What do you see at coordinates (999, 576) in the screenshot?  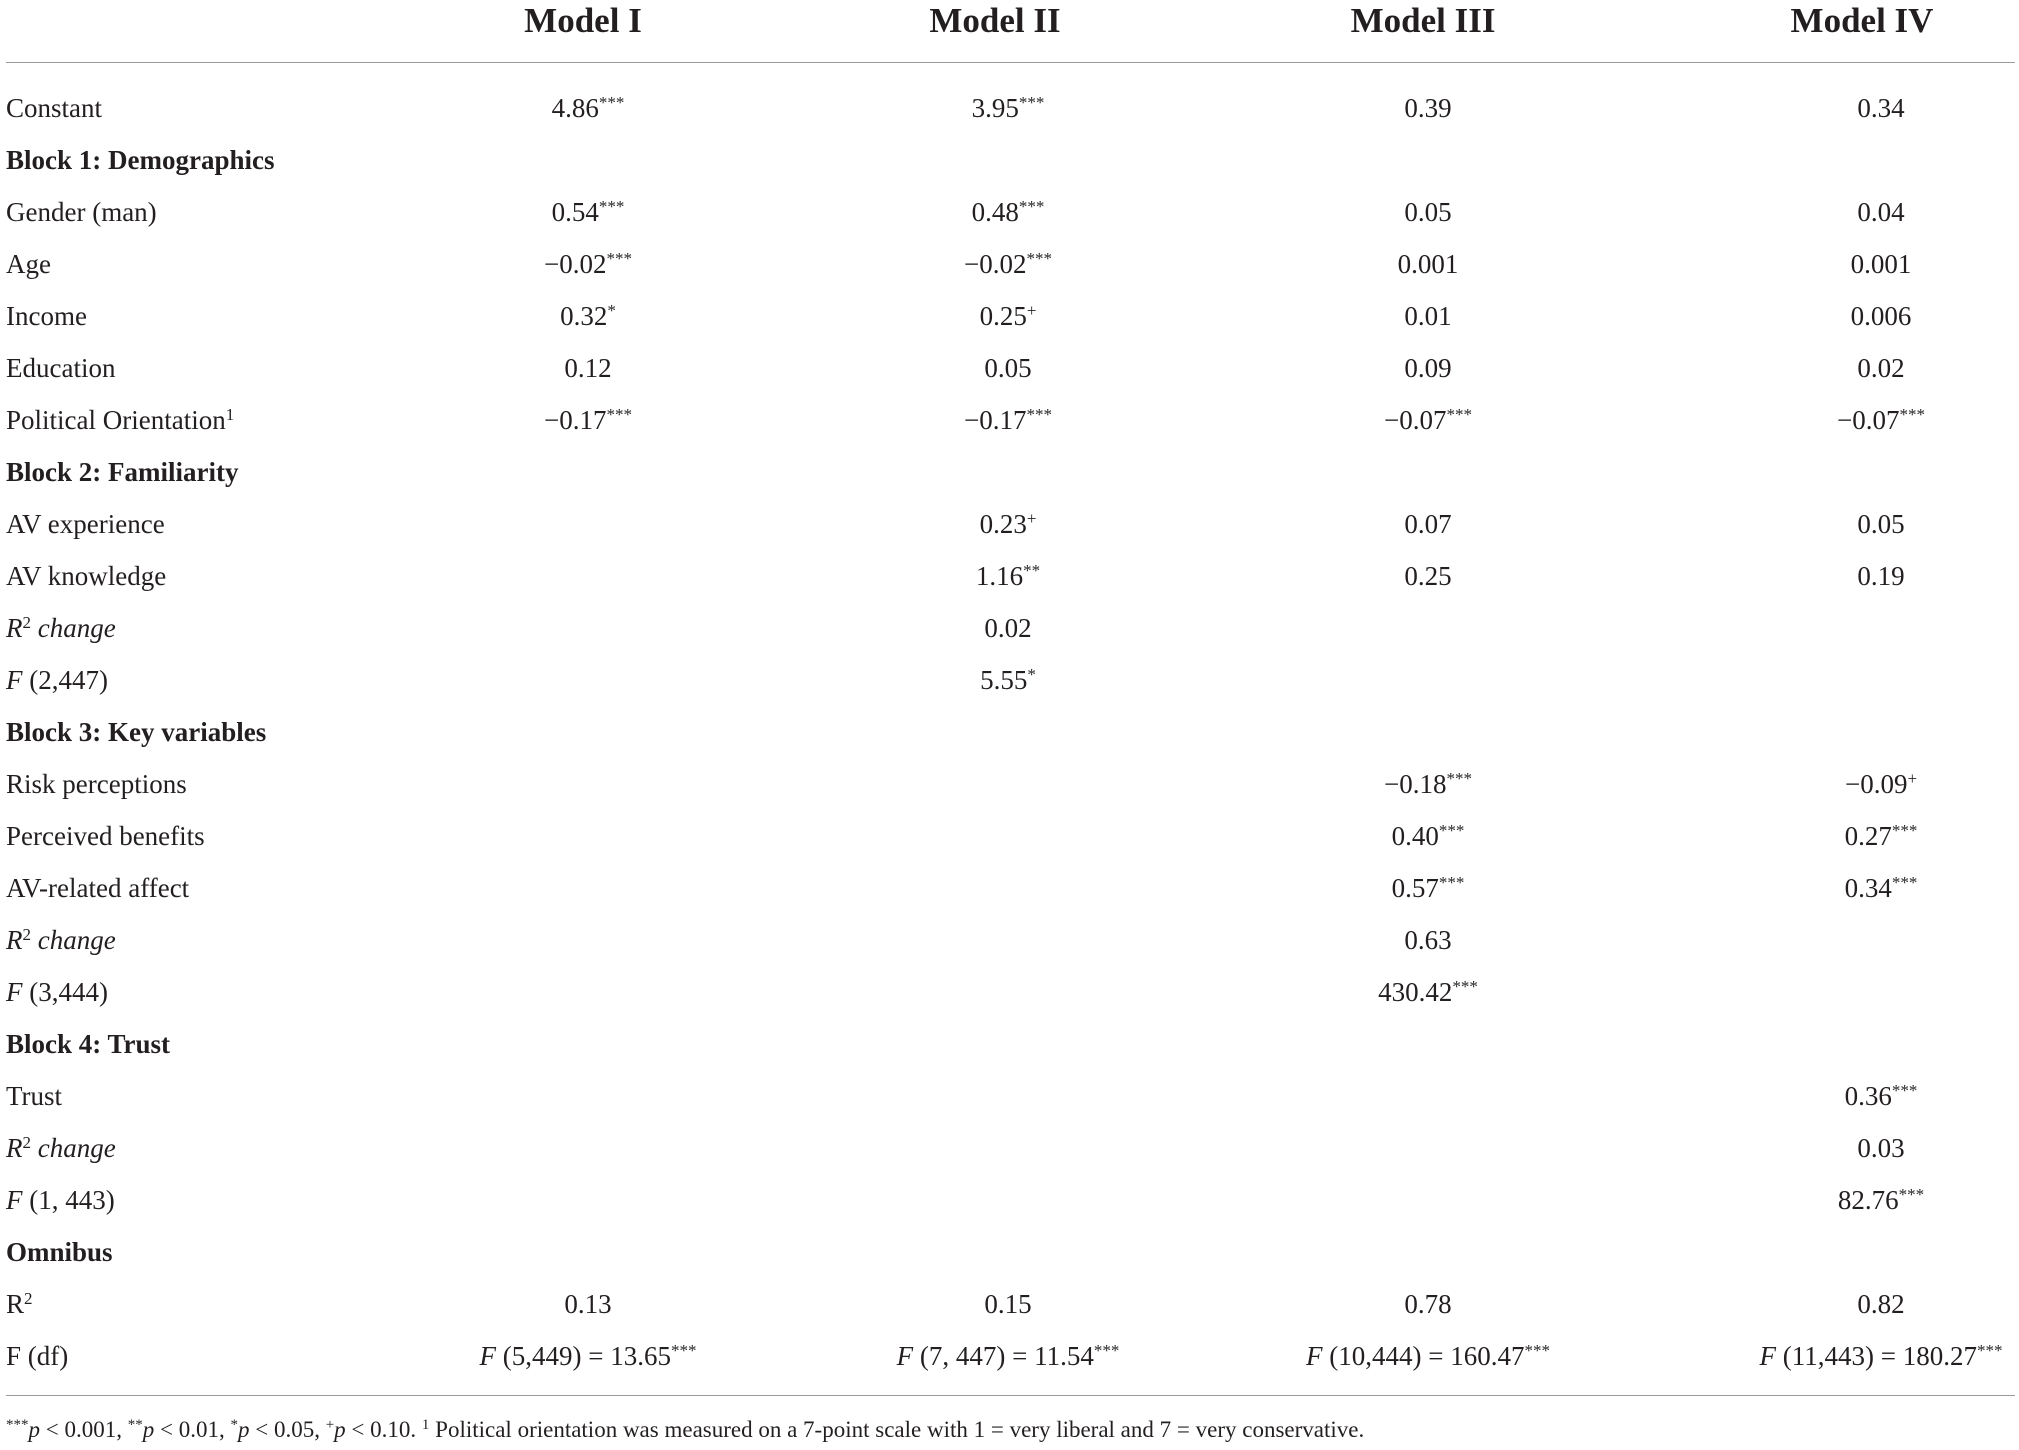 I see `cell-value: 1.16` at bounding box center [999, 576].